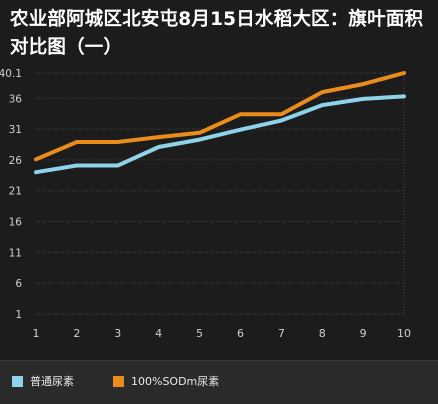 The image size is (438, 404). I want to click on x-tick-label: 8, so click(322, 333).